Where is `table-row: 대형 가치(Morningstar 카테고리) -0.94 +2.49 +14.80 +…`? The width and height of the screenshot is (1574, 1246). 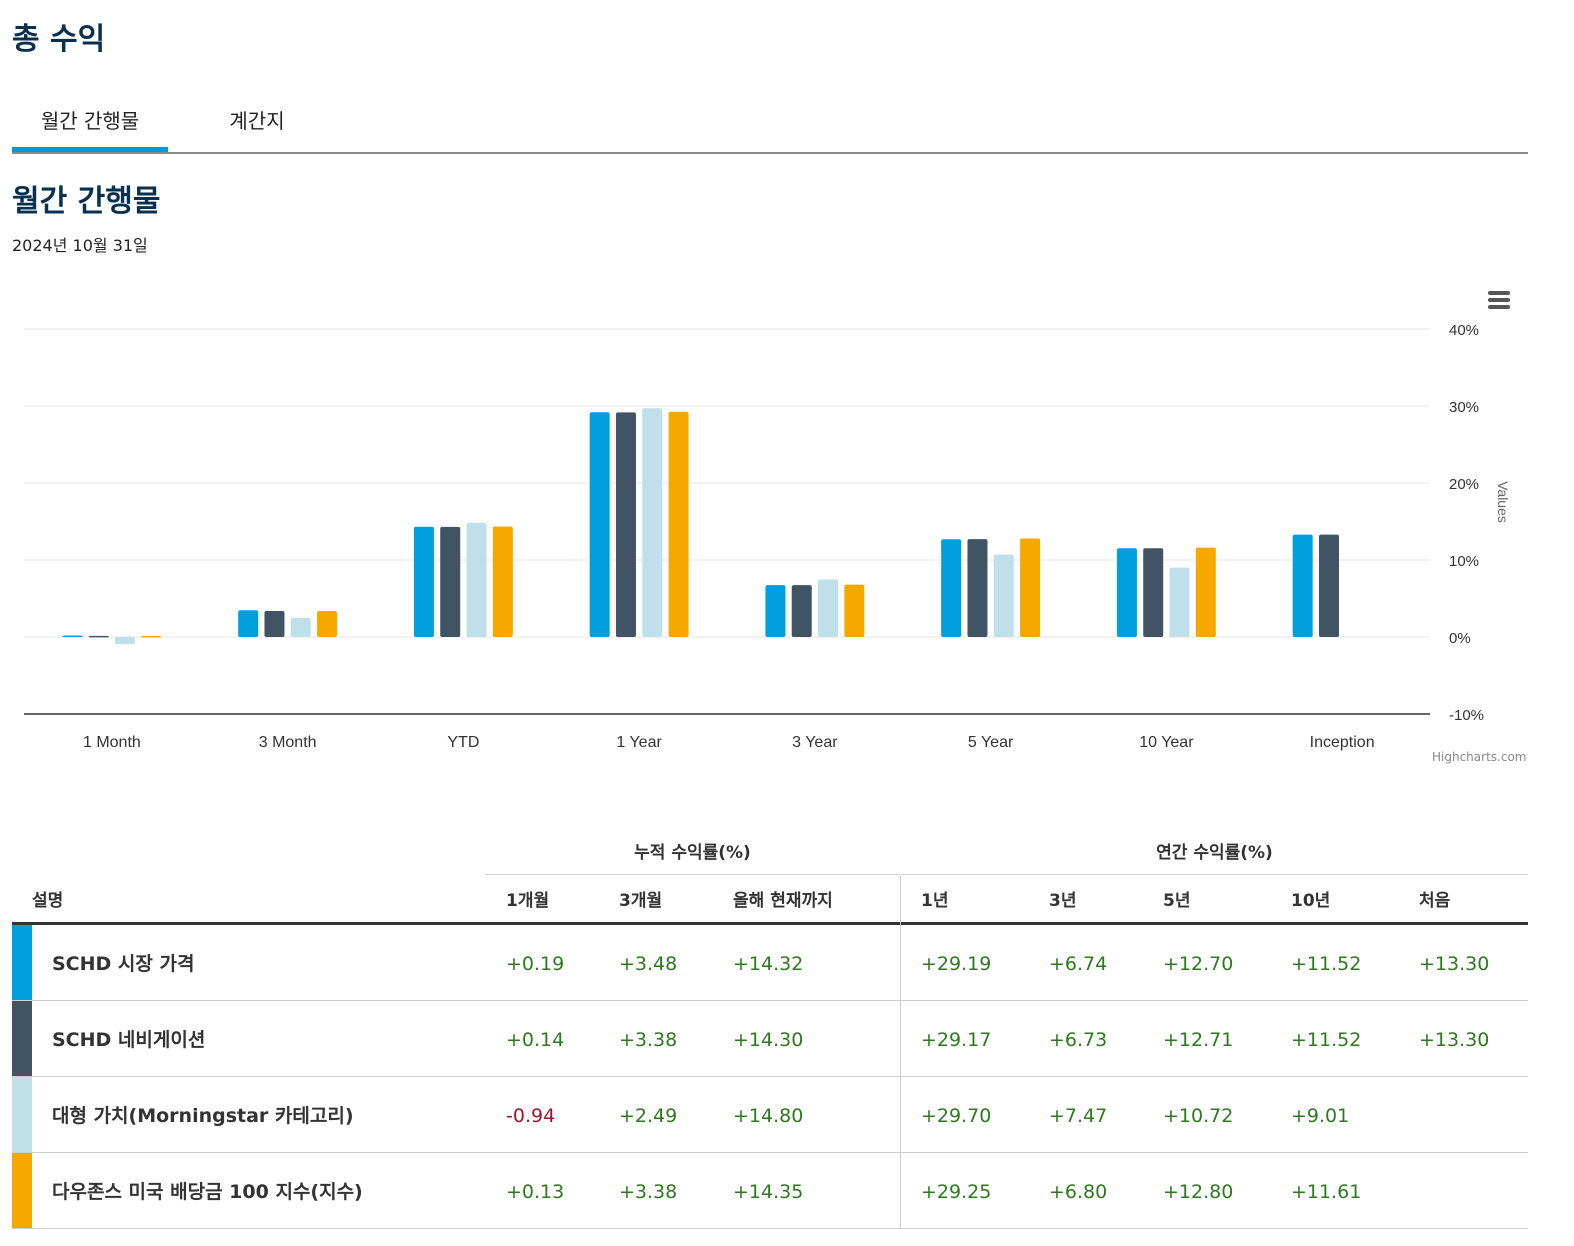 table-row: 대형 가치(Morningstar 카테고리) -0.94 +2.49 +14.80 +… is located at coordinates (770, 1115).